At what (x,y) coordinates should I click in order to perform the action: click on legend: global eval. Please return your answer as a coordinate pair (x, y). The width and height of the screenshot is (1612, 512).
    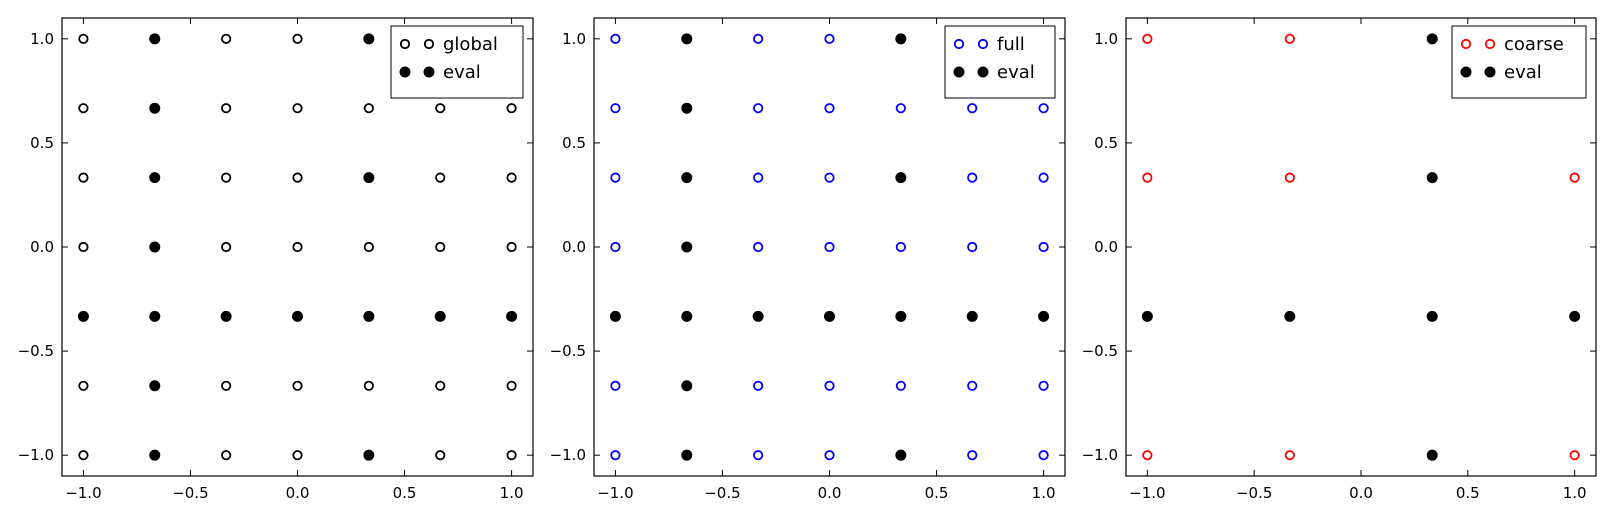
    Looking at the image, I should click on (457, 62).